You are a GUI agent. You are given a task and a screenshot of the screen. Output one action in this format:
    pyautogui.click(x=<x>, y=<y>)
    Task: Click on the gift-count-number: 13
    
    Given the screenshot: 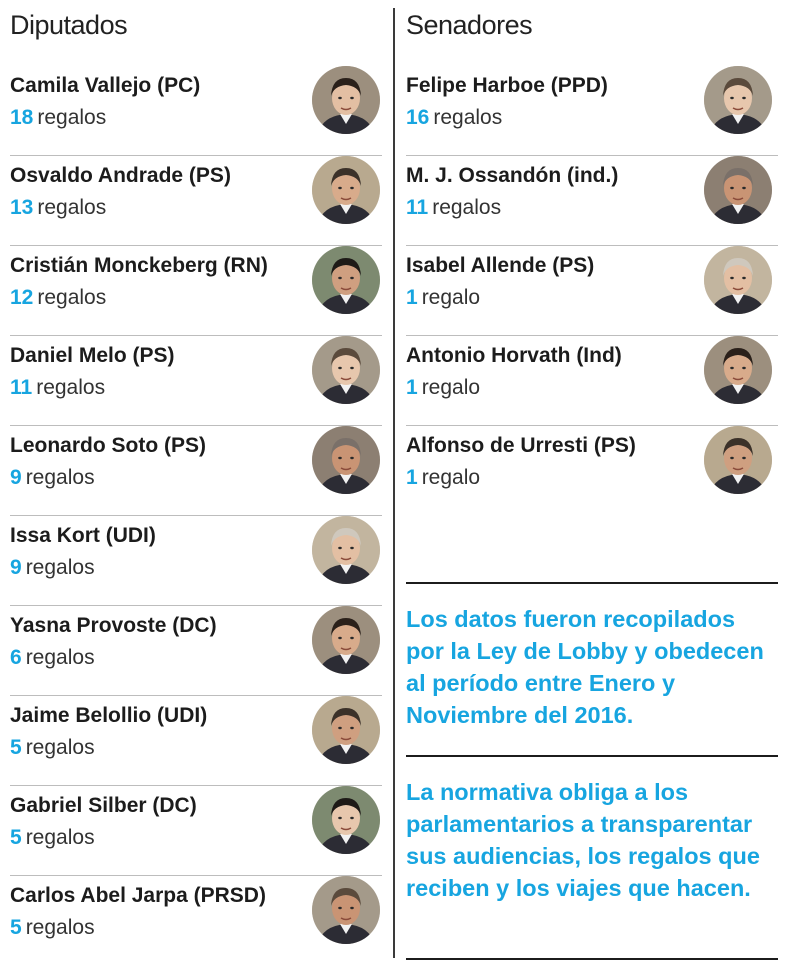 What is the action you would take?
    pyautogui.click(x=22, y=207)
    